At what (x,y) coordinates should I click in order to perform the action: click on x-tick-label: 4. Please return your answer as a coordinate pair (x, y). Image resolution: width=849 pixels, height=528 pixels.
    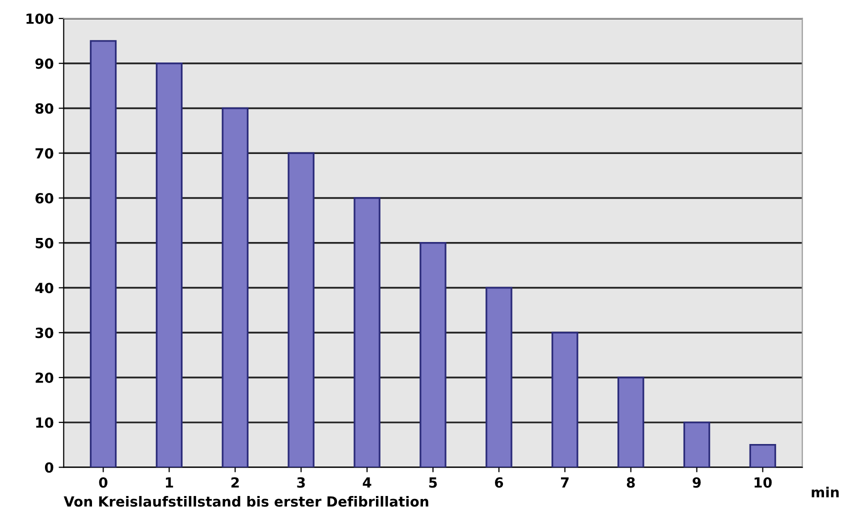
    Looking at the image, I should click on (367, 482).